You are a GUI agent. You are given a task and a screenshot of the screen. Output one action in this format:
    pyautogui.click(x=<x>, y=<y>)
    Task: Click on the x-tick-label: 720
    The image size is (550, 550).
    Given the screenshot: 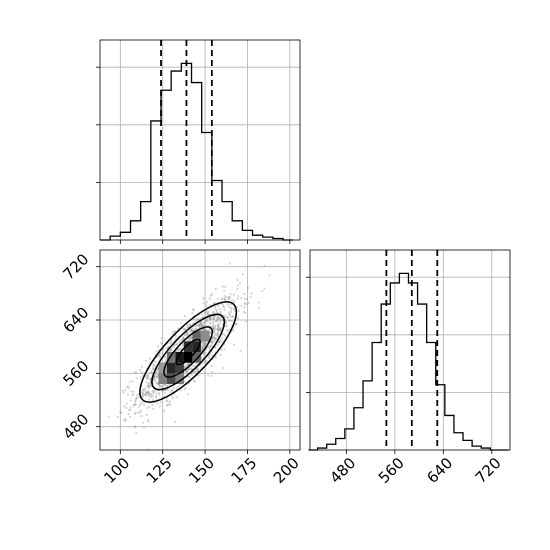 What is the action you would take?
    pyautogui.click(x=488, y=470)
    